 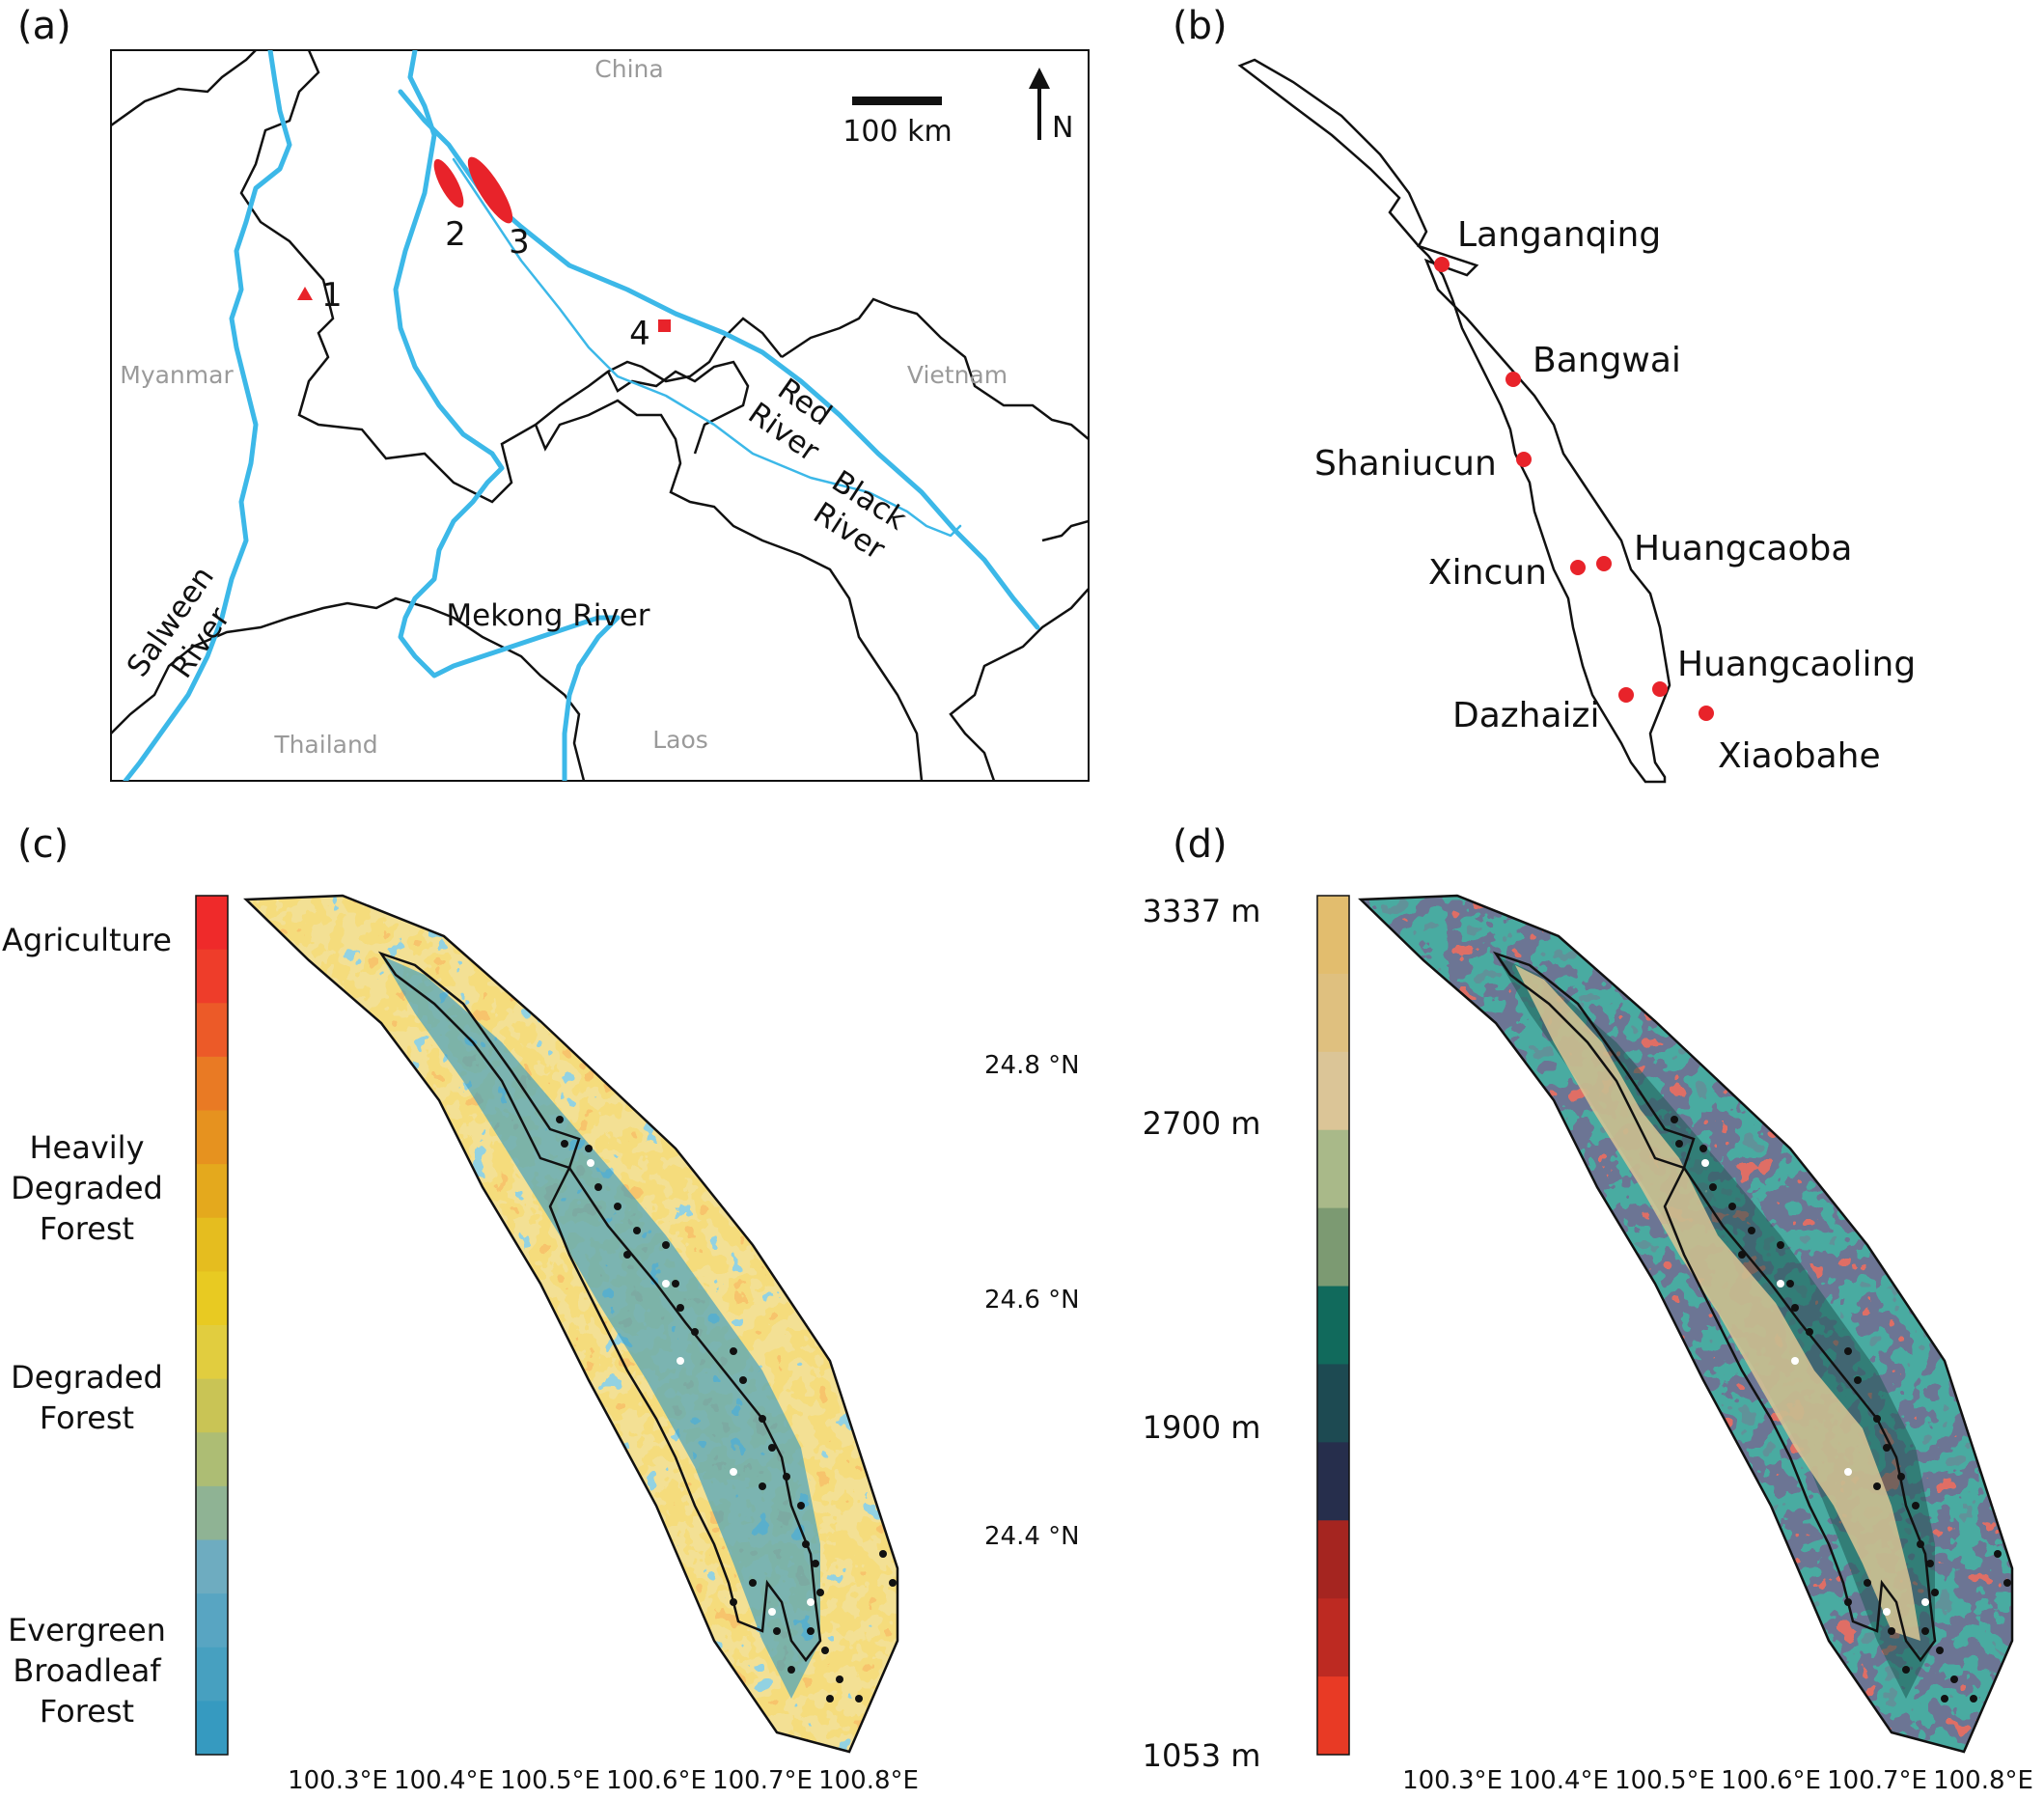 What do you see at coordinates (1452, 1781) in the screenshot?
I see `lon-tick-d-100-3: 100.3°E` at bounding box center [1452, 1781].